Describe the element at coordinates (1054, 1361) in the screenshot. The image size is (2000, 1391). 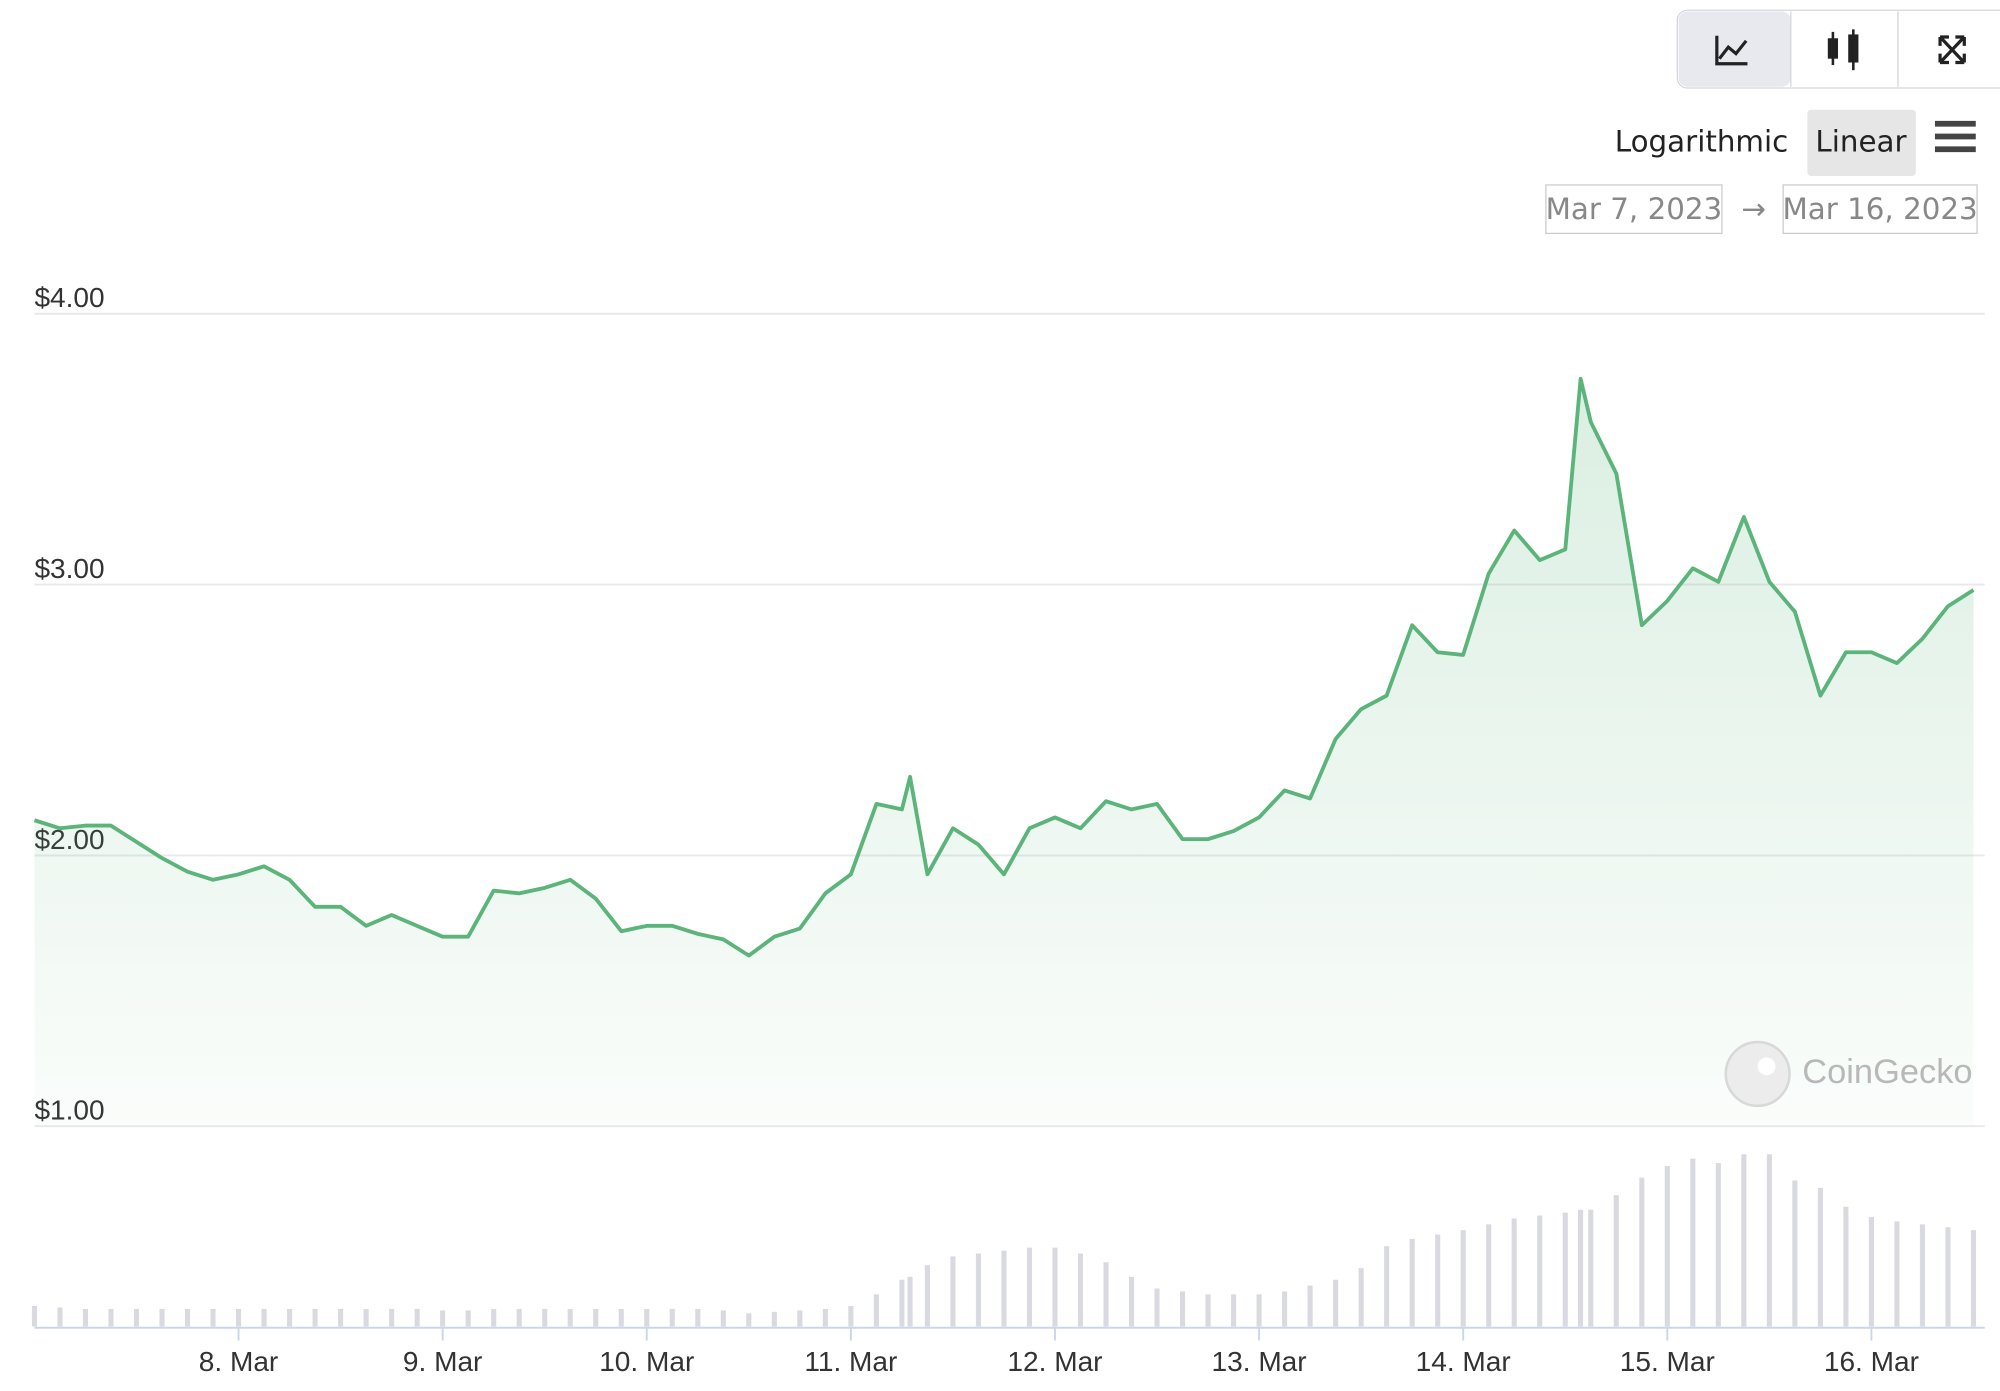
I see `x-tick-label: 12. Mar` at that location.